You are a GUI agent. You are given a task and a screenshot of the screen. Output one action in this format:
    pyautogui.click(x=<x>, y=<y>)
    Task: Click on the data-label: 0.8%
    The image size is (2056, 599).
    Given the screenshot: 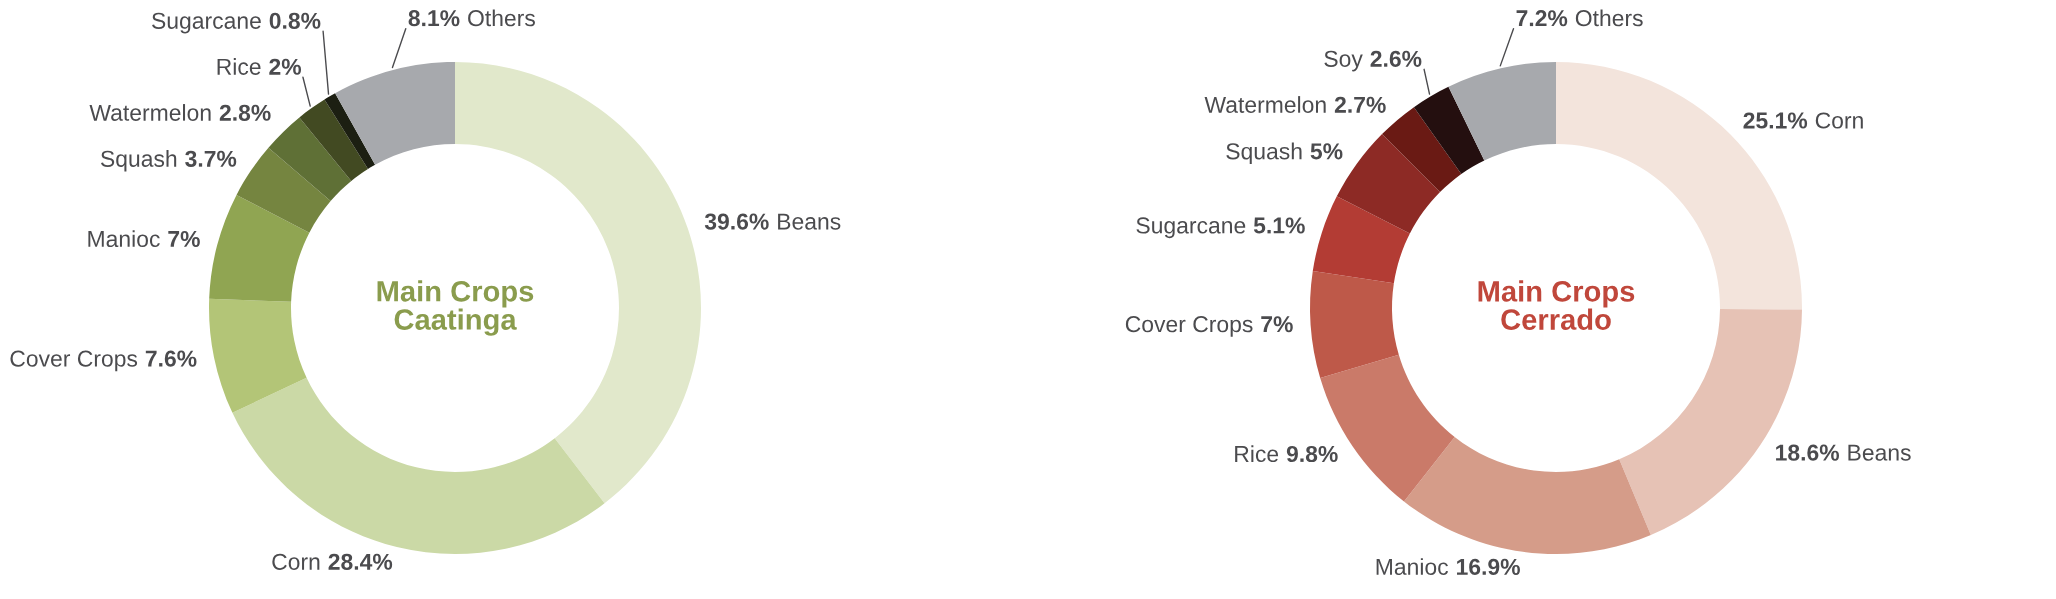 What is the action you would take?
    pyautogui.click(x=295, y=20)
    